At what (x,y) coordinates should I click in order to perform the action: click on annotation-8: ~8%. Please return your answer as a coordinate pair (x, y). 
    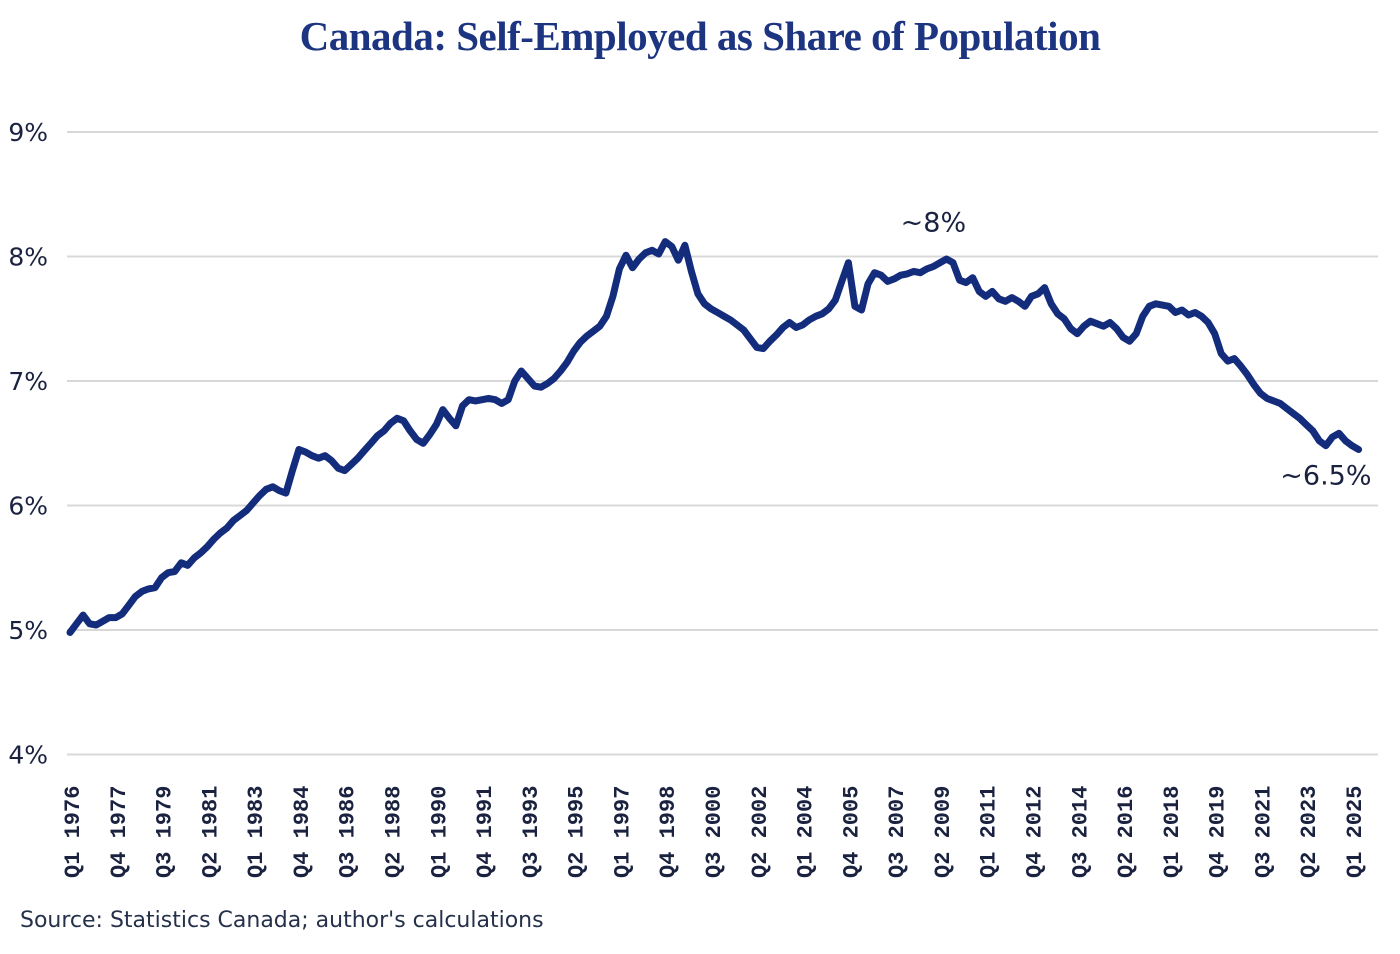
    Looking at the image, I should click on (933, 223).